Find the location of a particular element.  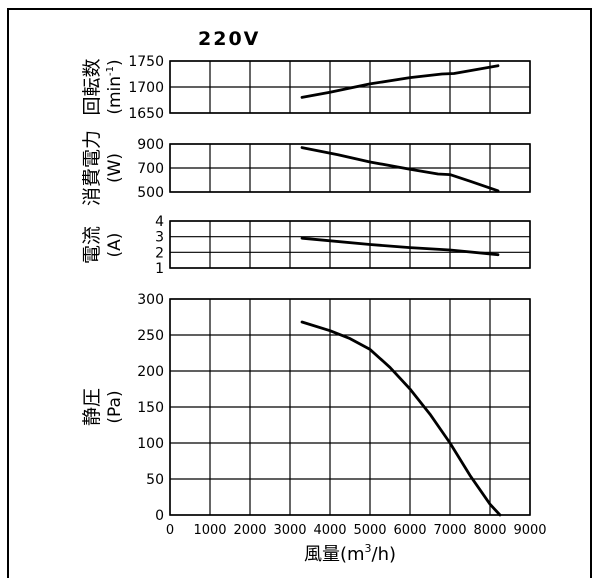

x-tick-label: 2000 is located at coordinates (249, 530).